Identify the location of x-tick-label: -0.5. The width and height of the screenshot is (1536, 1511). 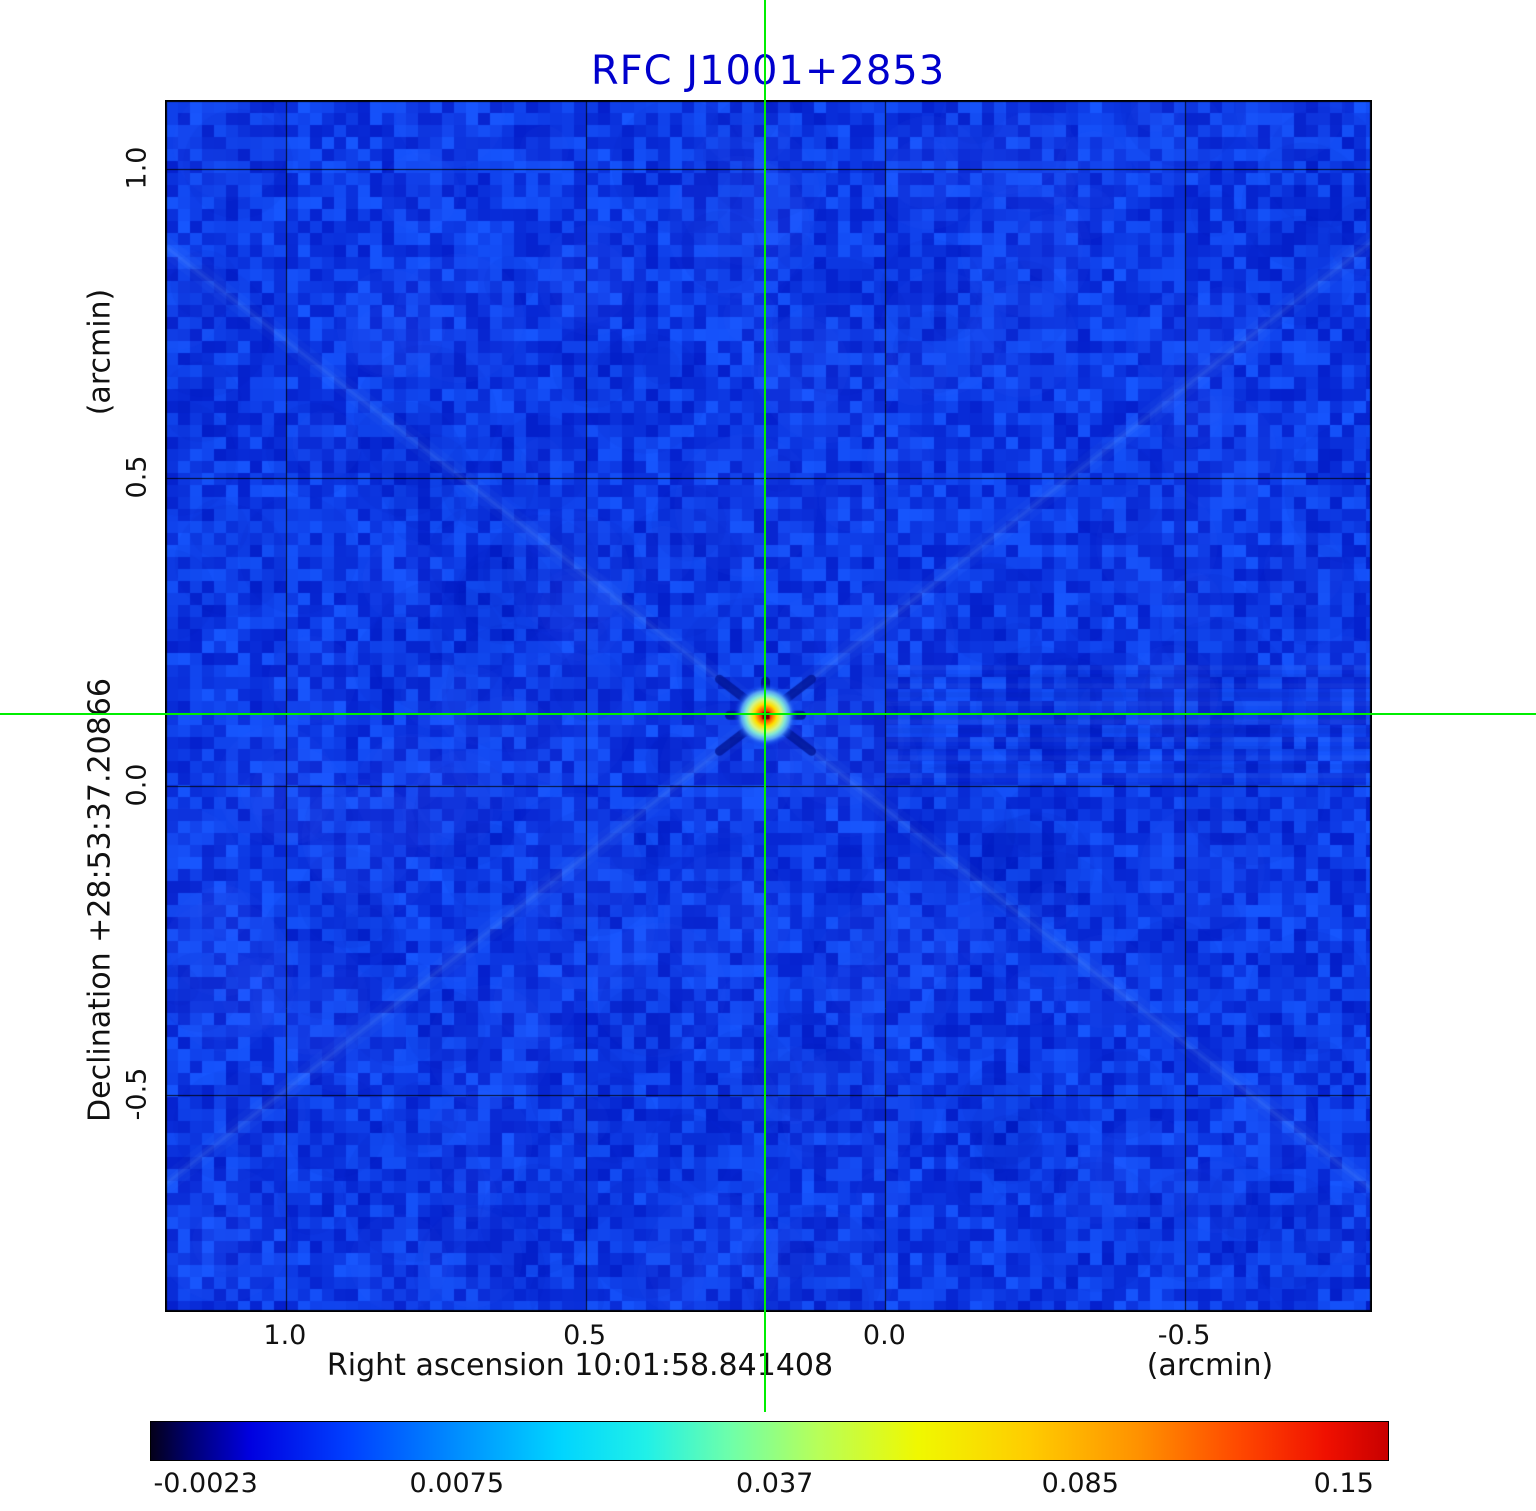
(1184, 1335).